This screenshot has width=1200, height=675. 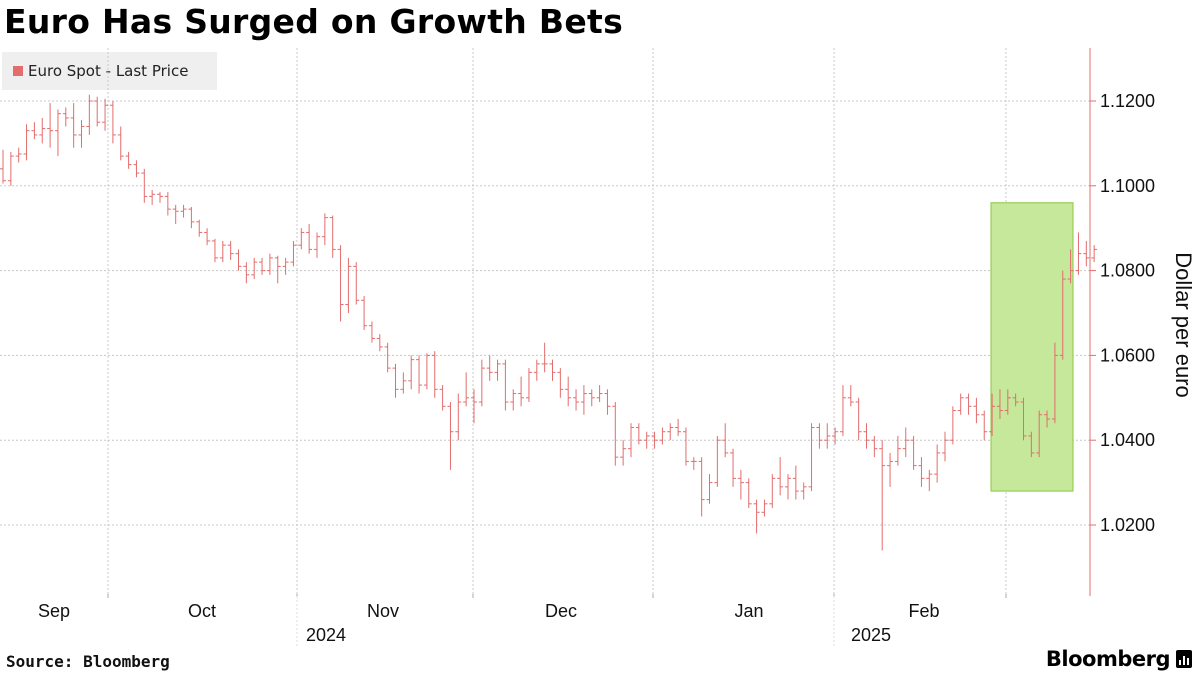 What do you see at coordinates (1032, 347) in the screenshot?
I see `highlight-box` at bounding box center [1032, 347].